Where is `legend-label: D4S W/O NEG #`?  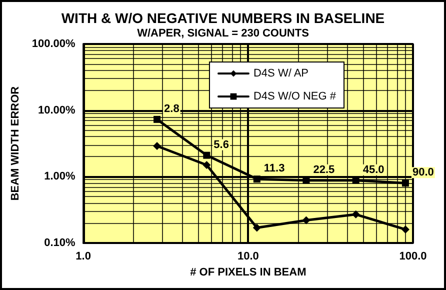
legend-label: D4S W/O NEG # is located at coordinates (295, 96).